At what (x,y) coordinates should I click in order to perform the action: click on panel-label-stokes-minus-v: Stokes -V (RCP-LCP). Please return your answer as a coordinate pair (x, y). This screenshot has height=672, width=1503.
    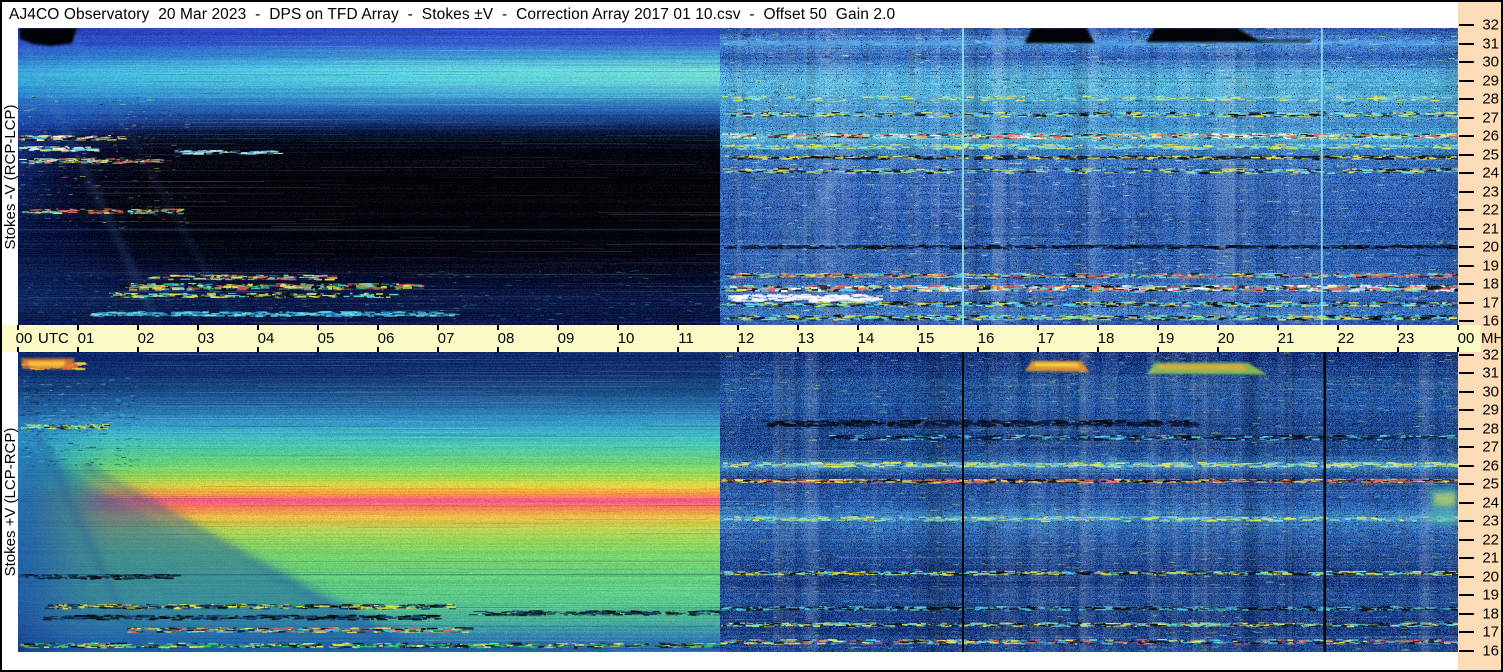
    Looking at the image, I should click on (10, 176).